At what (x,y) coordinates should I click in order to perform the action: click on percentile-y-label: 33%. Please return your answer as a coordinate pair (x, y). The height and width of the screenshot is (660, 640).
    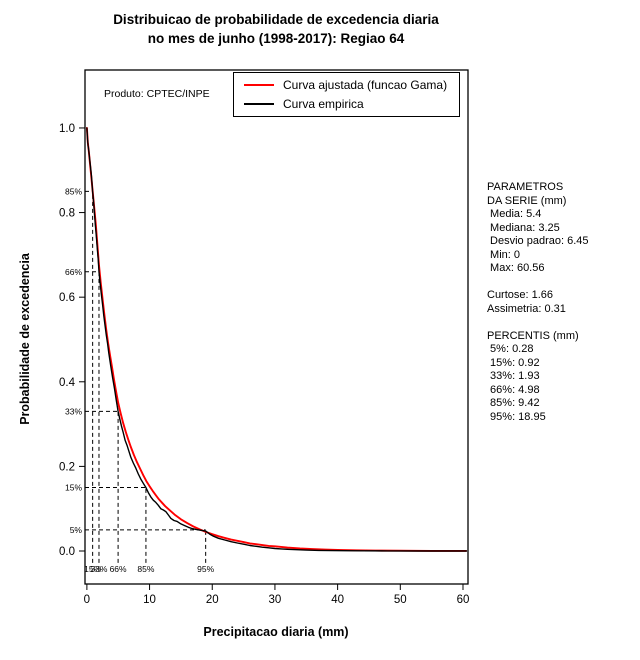
    Looking at the image, I should click on (73, 411).